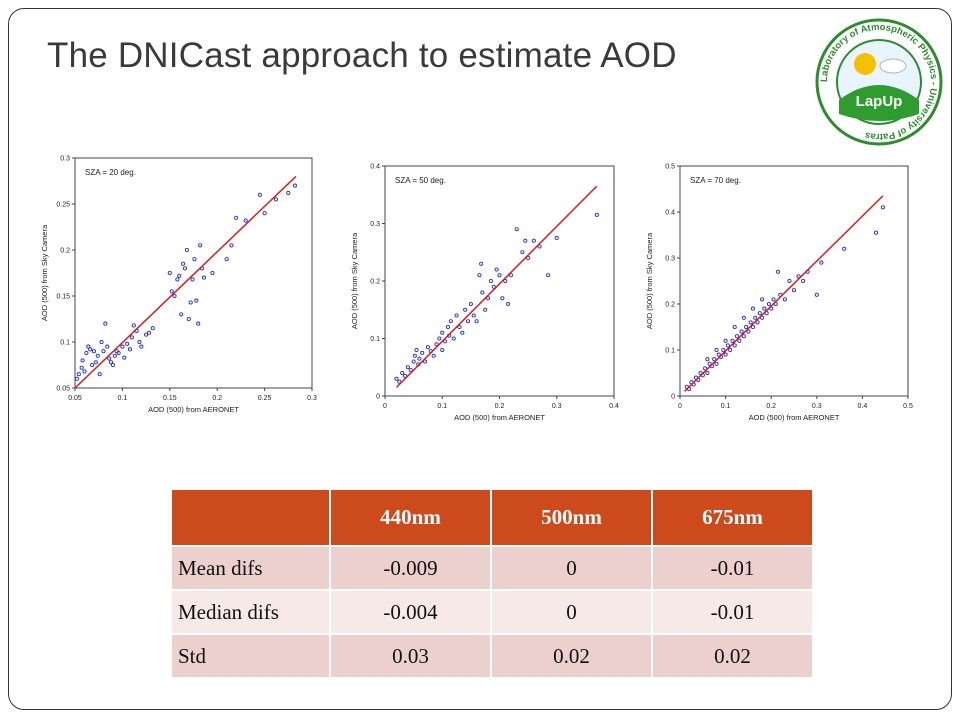 Image resolution: width=960 pixels, height=720 pixels. I want to click on x-tick-label: 0.15, so click(170, 398).